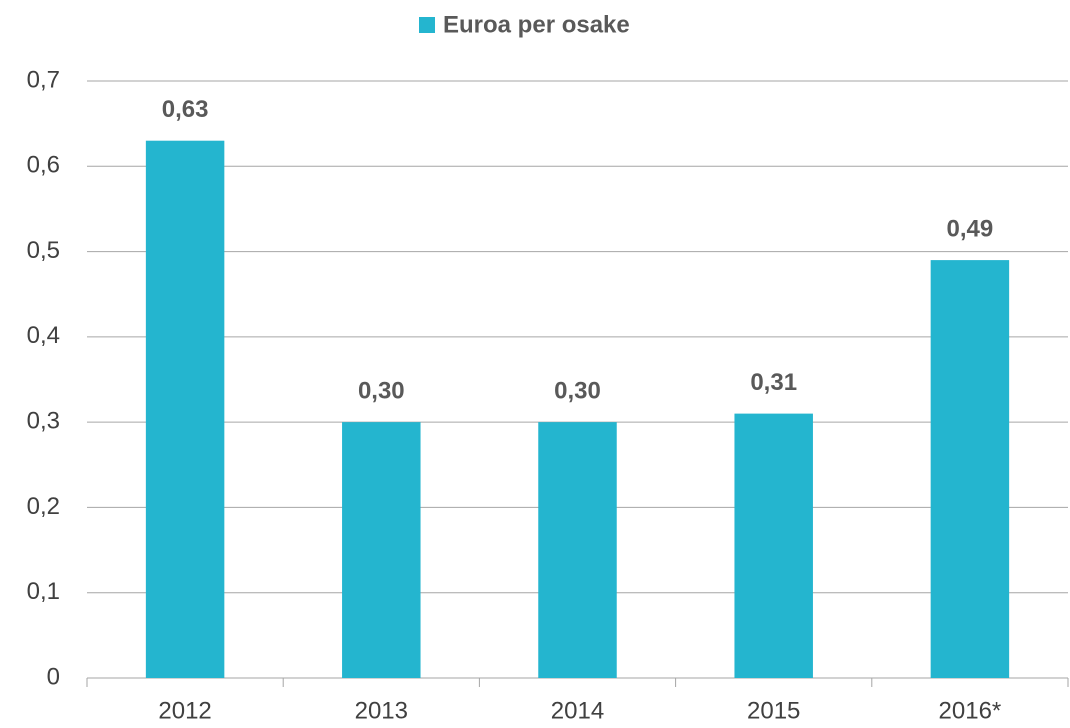 The width and height of the screenshot is (1070, 728). What do you see at coordinates (577, 710) in the screenshot?
I see `x-tick-label: 2014` at bounding box center [577, 710].